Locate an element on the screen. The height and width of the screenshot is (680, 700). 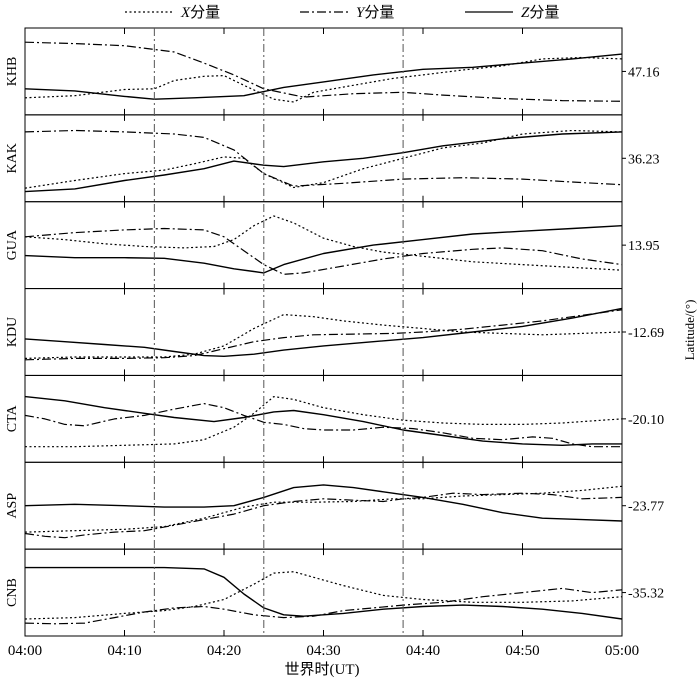
station-label: KDU is located at coordinates (12, 332).